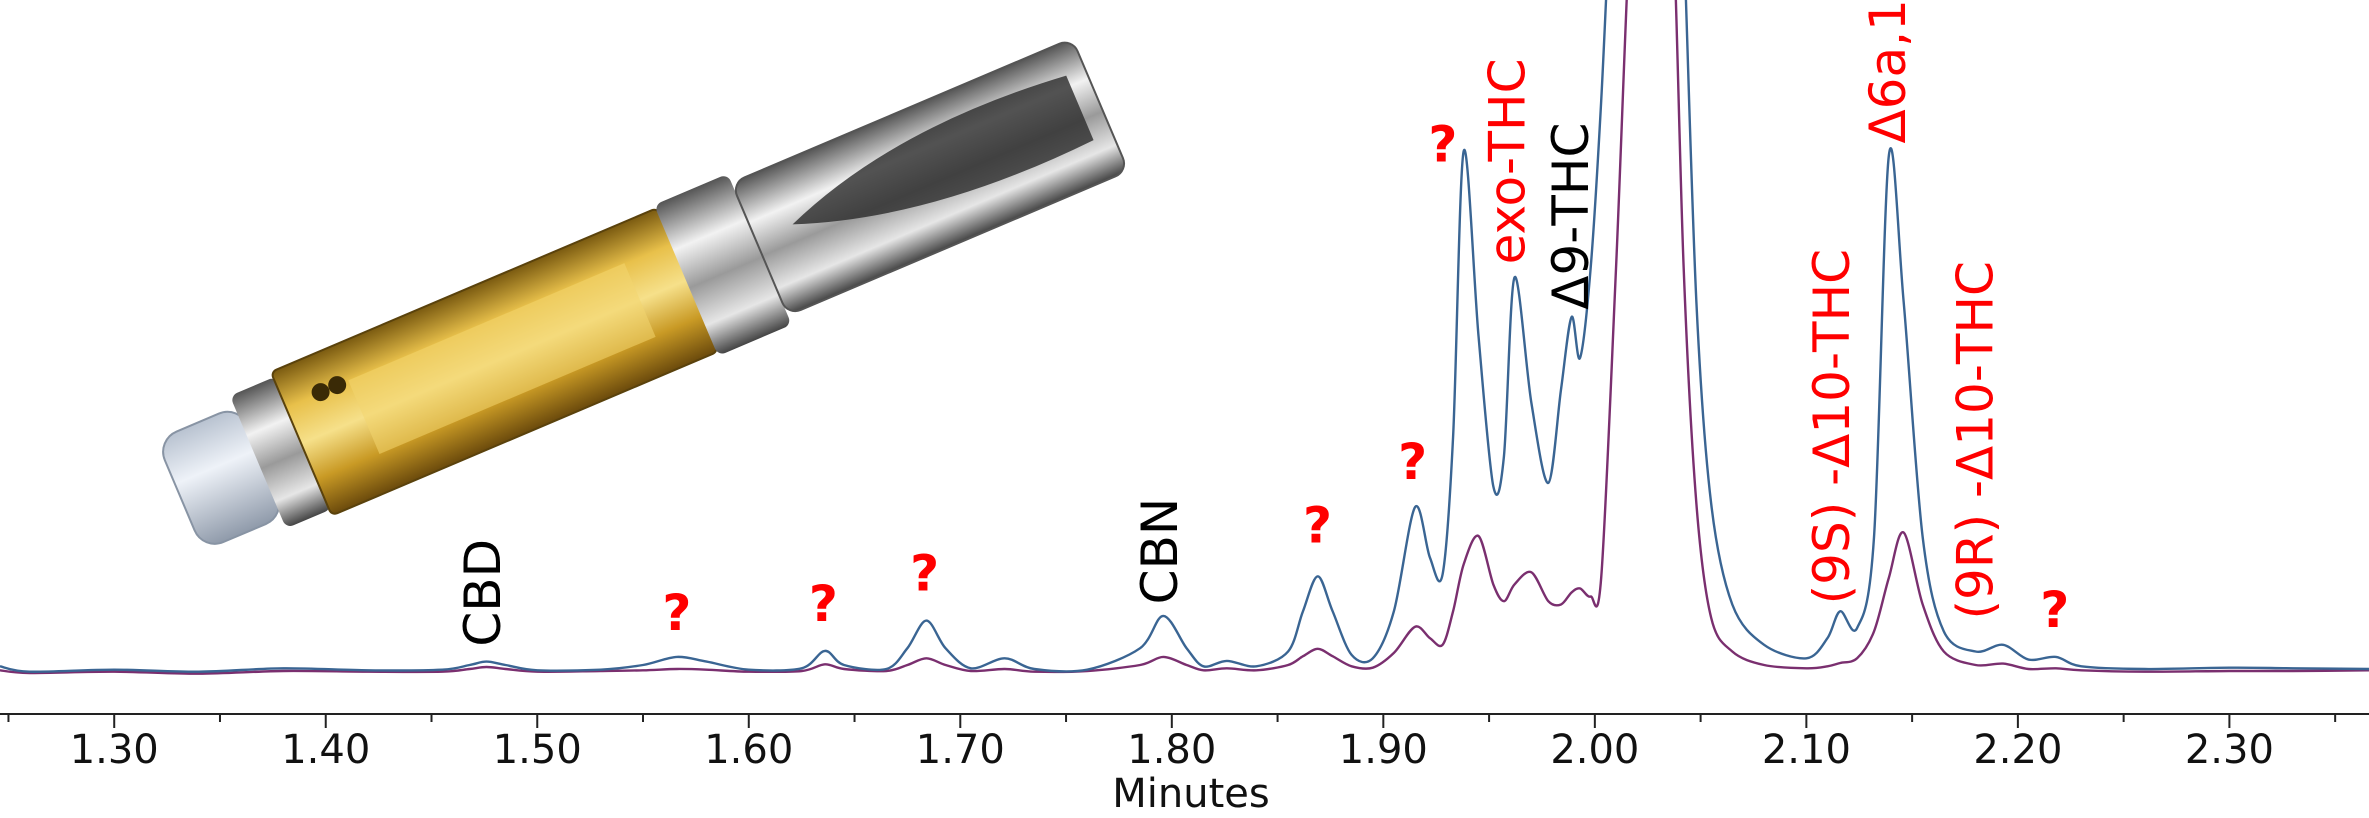  Describe the element at coordinates (1832, 426) in the screenshot. I see `peak-annotation: (9S) -Δ10-THC` at that location.